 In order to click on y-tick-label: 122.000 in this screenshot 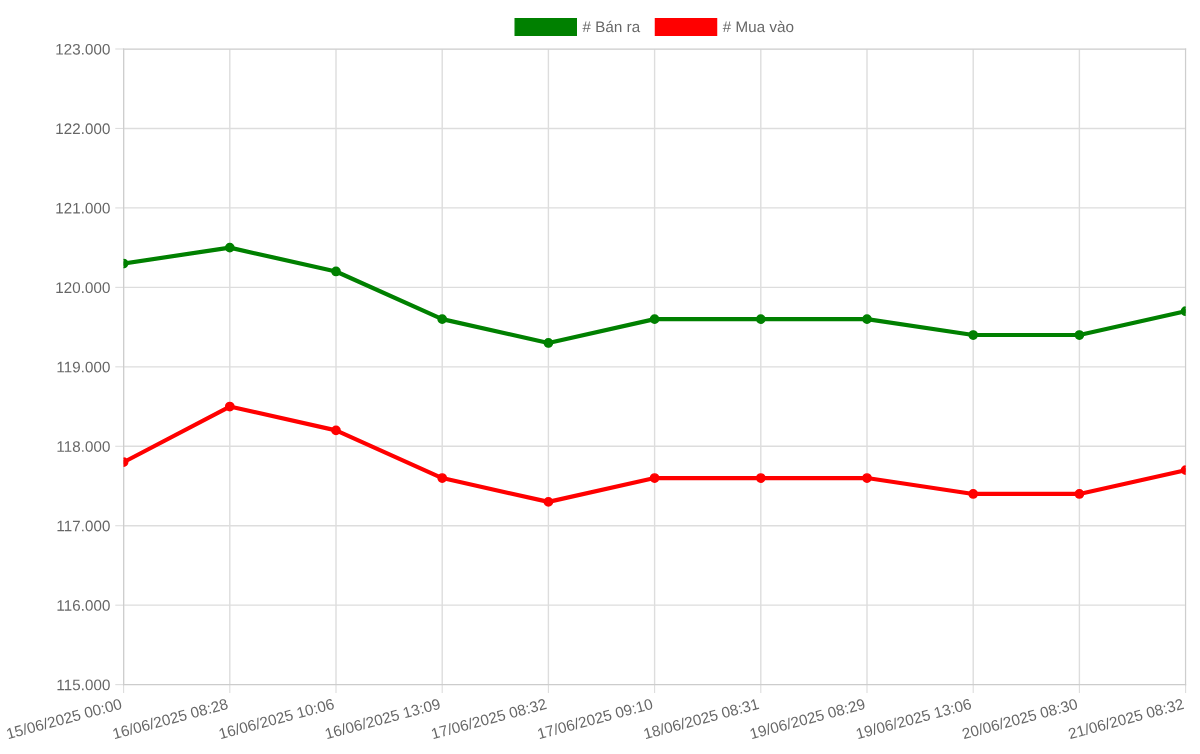, I will do `click(83, 129)`.